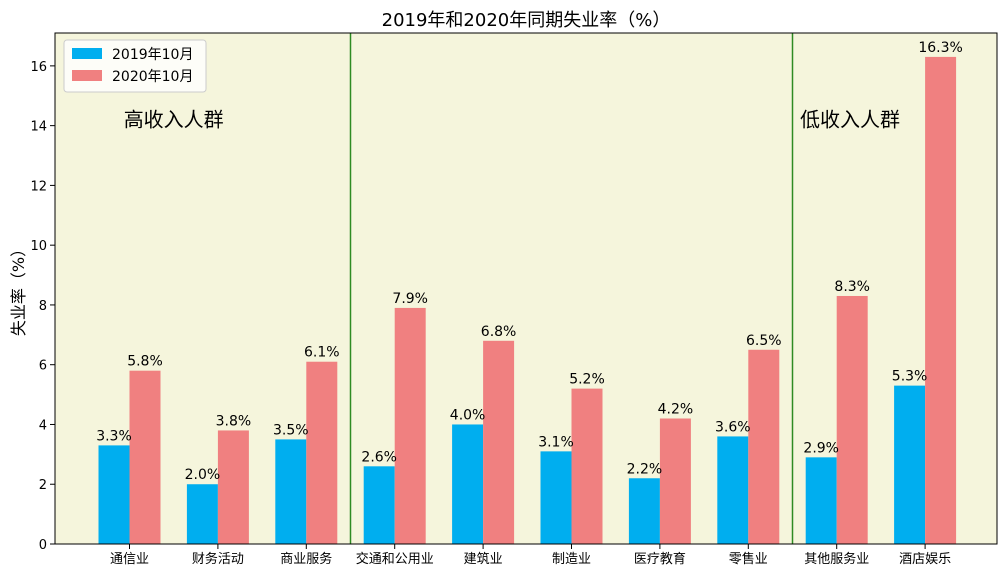 This screenshot has width=1008, height=576. I want to click on data-label: 7.9%, so click(410, 299).